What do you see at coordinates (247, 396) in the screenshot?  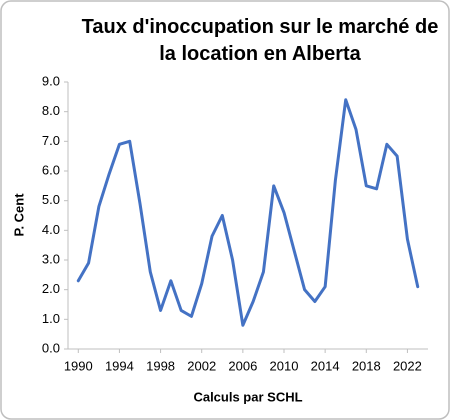 I see `x-axis-label: Calculs par SCHL` at bounding box center [247, 396].